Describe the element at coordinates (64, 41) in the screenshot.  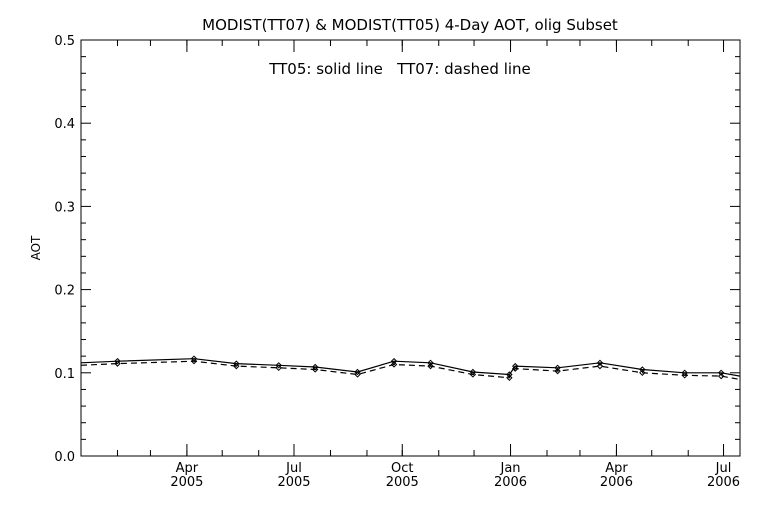
I see `y-tick-label: 0.5` at that location.